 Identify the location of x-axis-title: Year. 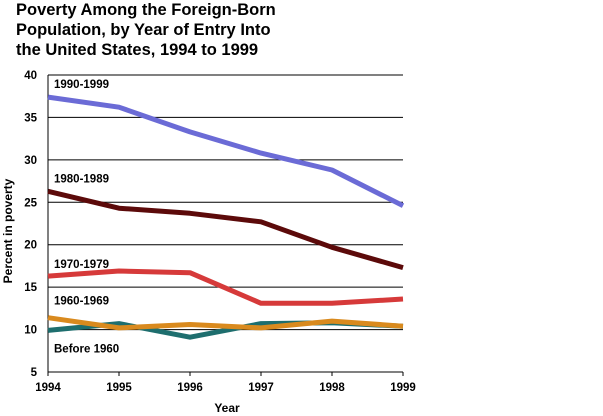
(227, 408).